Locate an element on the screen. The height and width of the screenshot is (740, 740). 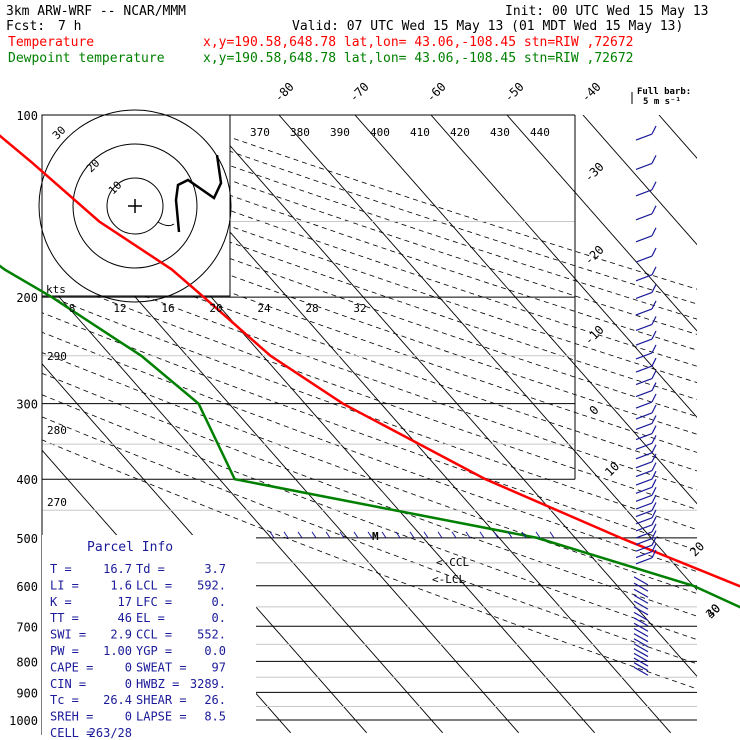
isentrope-label: 400 is located at coordinates (380, 132).